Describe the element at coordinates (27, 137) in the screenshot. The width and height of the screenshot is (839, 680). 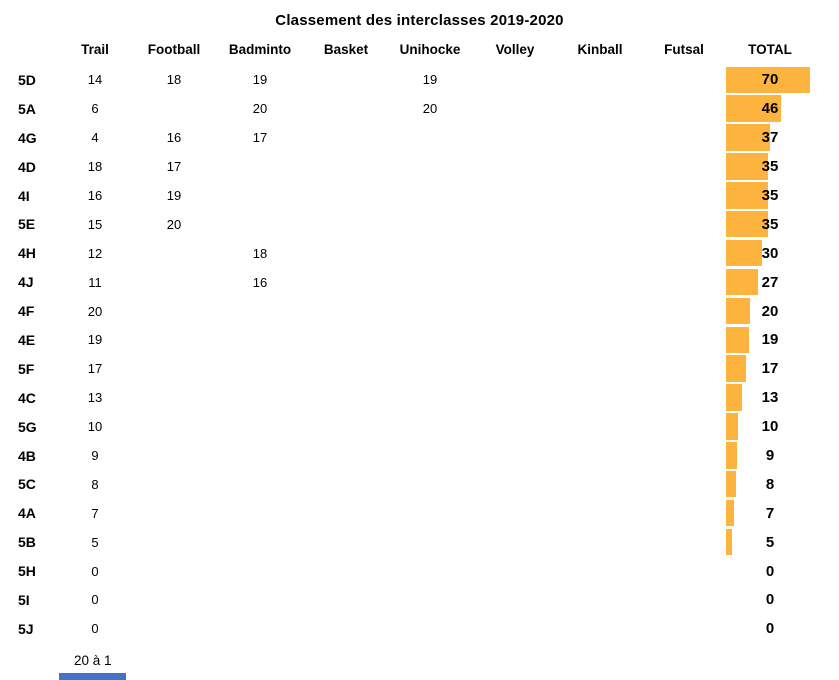
I see `row-label: 4G` at that location.